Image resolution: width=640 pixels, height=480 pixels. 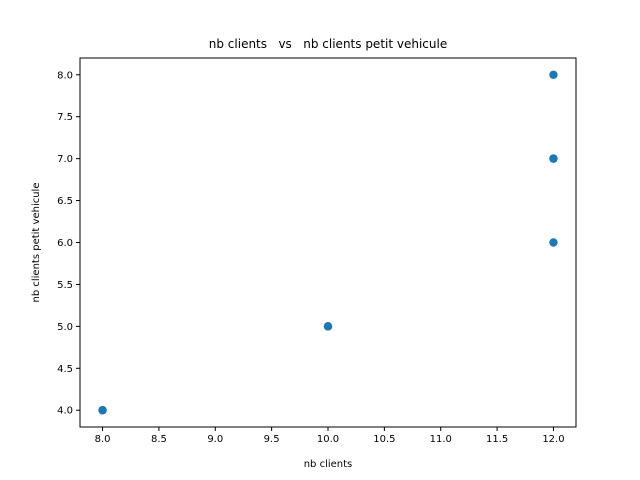 What do you see at coordinates (65, 75) in the screenshot?
I see `y-tick-label-8: 8.0` at bounding box center [65, 75].